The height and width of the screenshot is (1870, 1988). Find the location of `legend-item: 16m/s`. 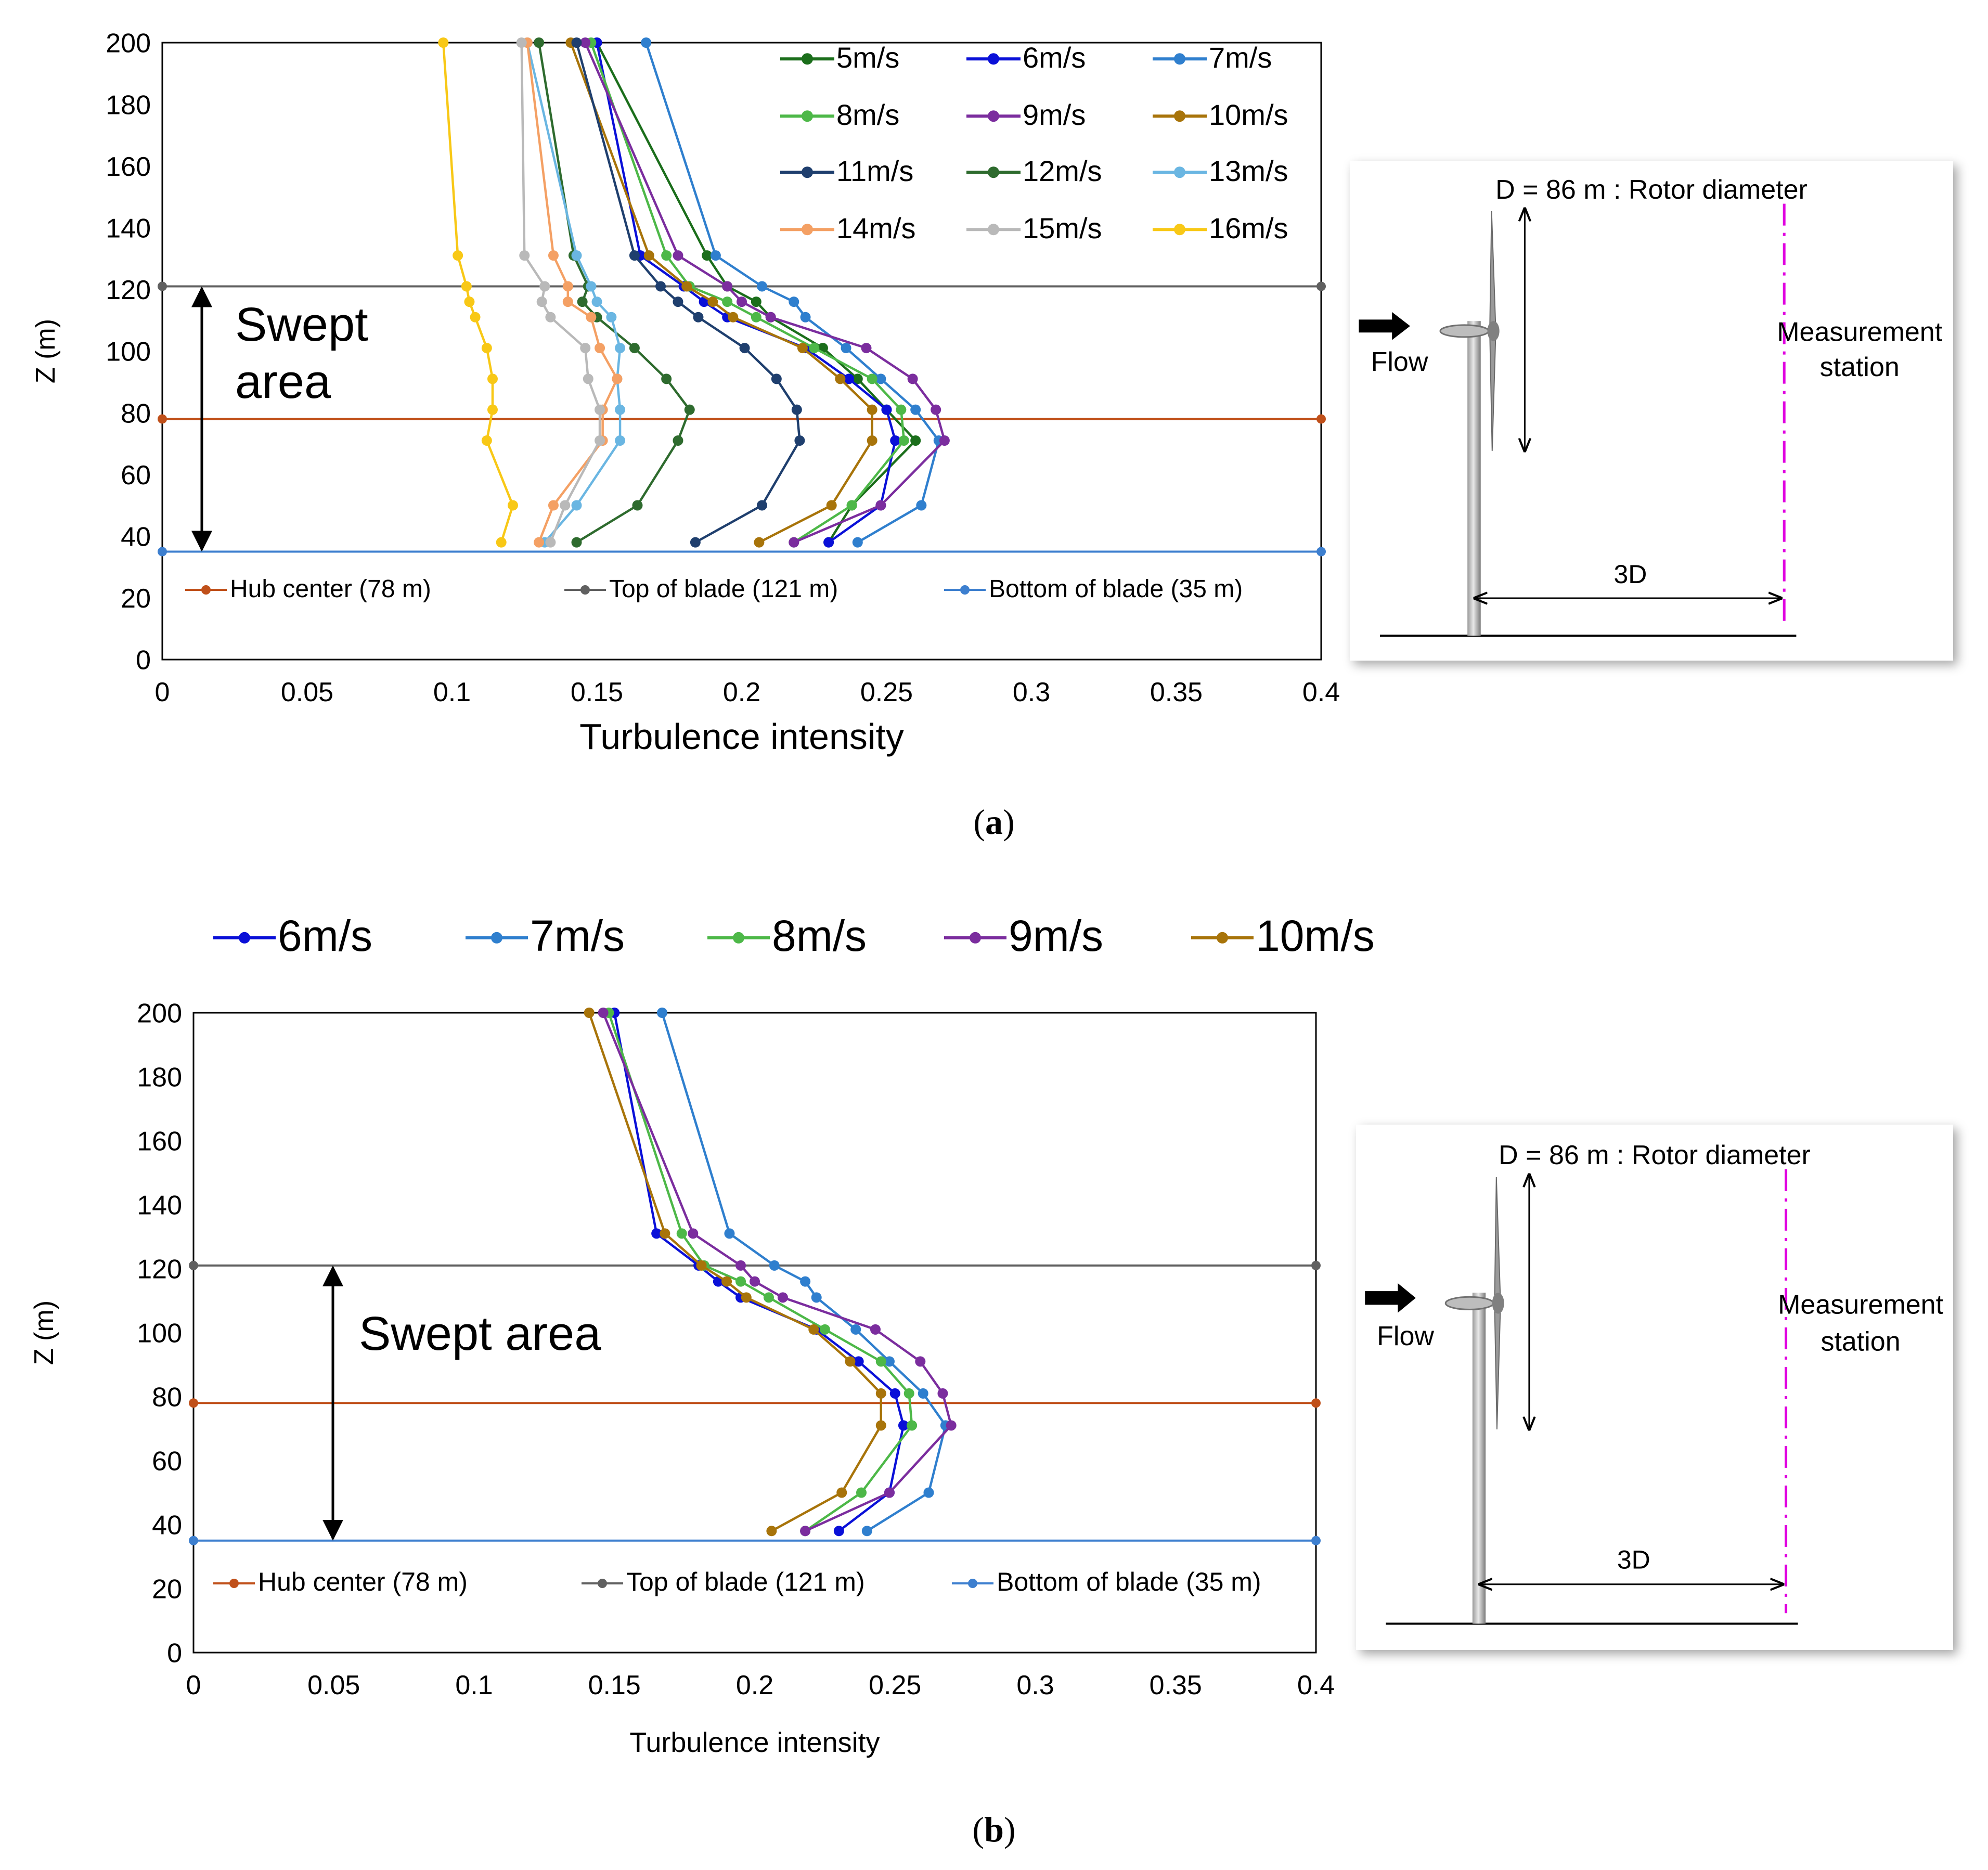

legend-item: 16m/s is located at coordinates (1220, 228).